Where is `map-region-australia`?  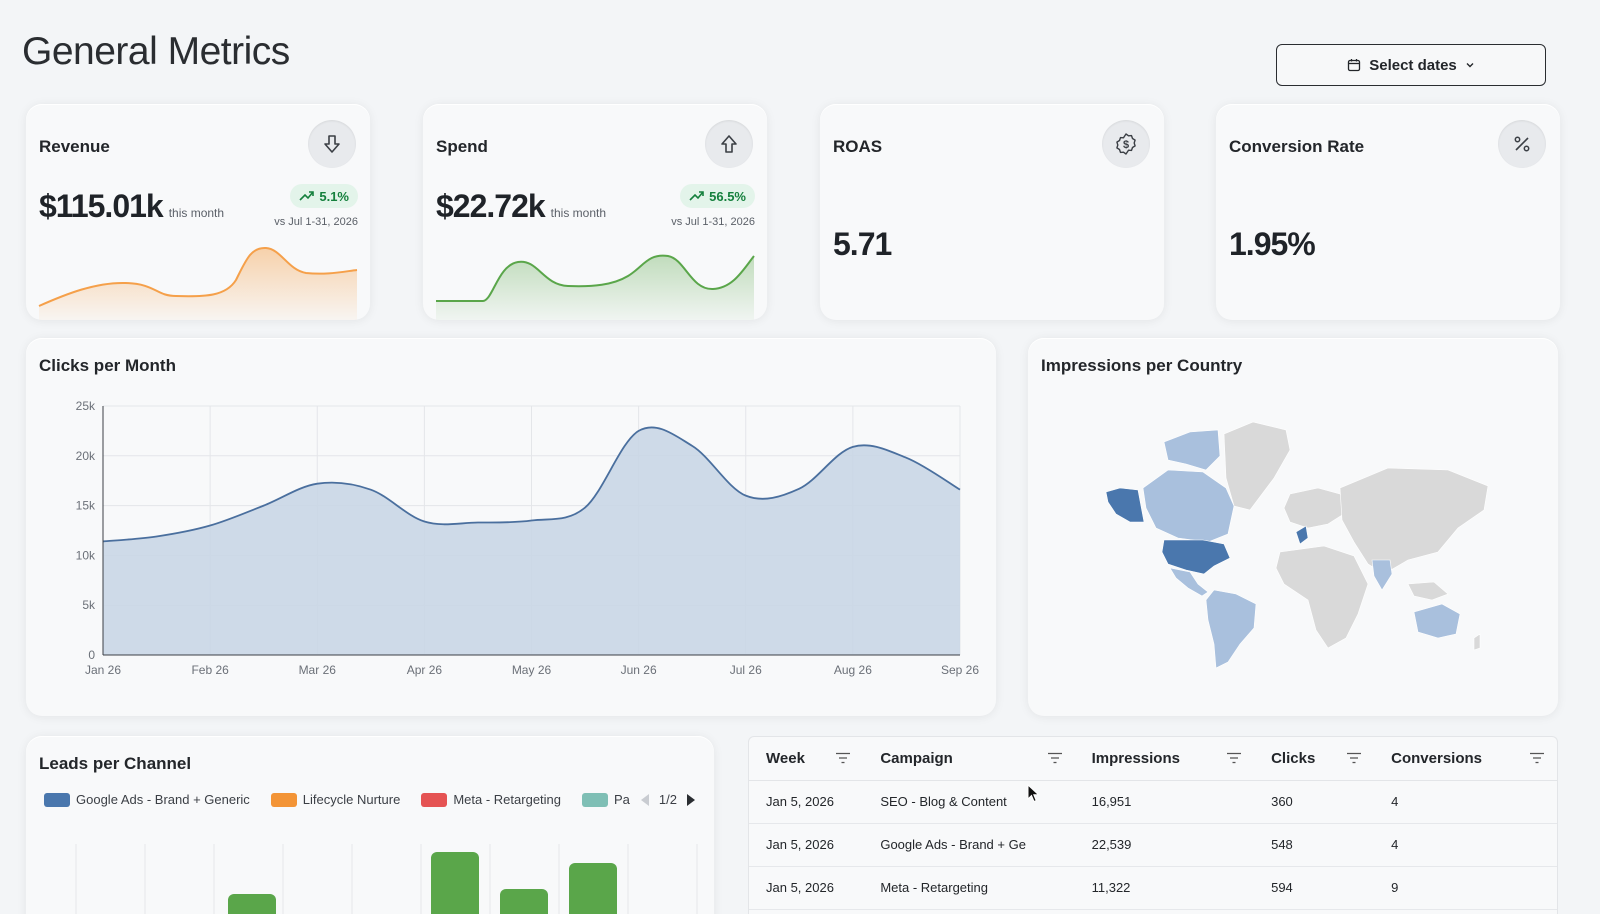
map-region-australia is located at coordinates (1437, 621).